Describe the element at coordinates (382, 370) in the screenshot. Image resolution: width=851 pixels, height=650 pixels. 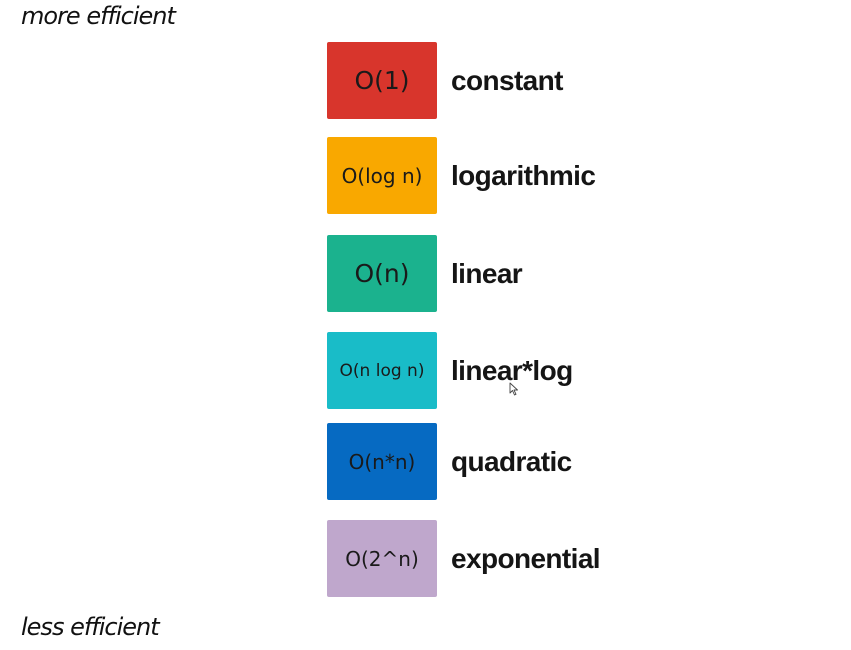
I see `complexity-box-linear-log: O(n log n)` at that location.